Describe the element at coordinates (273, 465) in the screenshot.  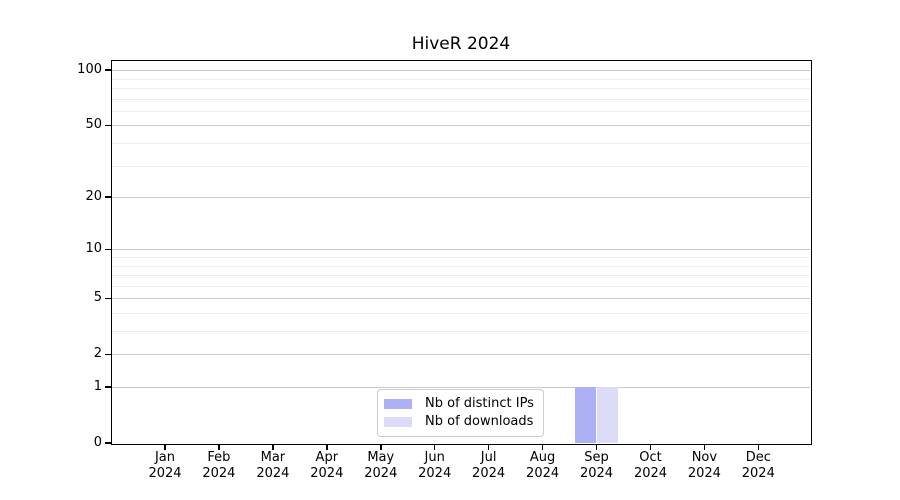
I see `x-tick-label: Mar 2024` at that location.